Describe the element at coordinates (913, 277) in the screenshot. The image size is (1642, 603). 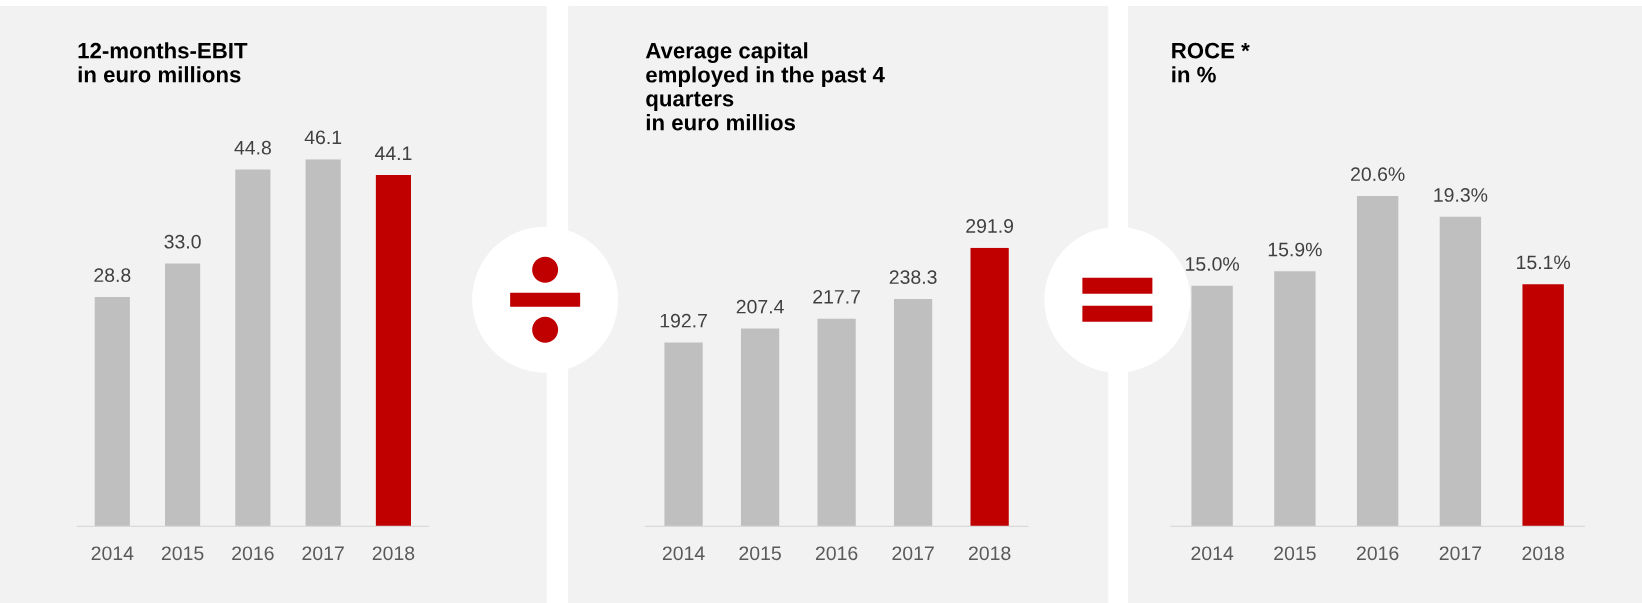
I see `data-label: 238.3` at that location.